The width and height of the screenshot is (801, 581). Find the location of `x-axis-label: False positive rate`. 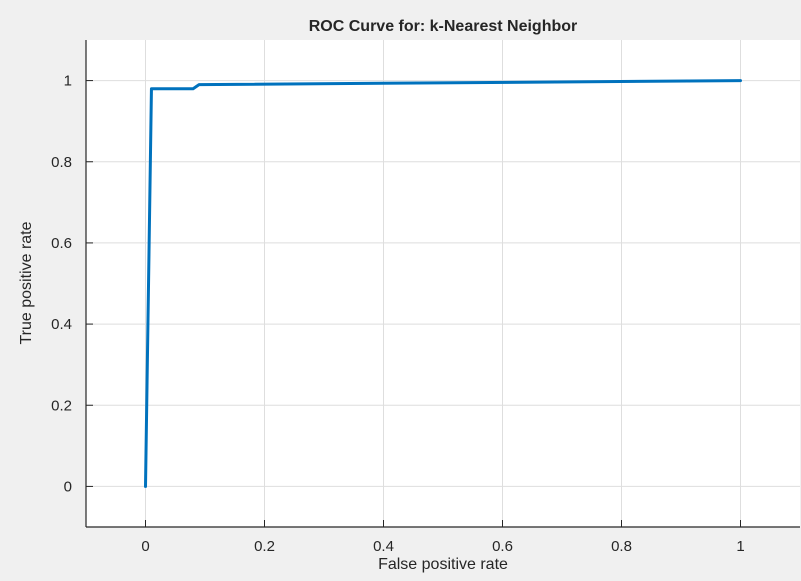

x-axis-label: False positive rate is located at coordinates (443, 564).